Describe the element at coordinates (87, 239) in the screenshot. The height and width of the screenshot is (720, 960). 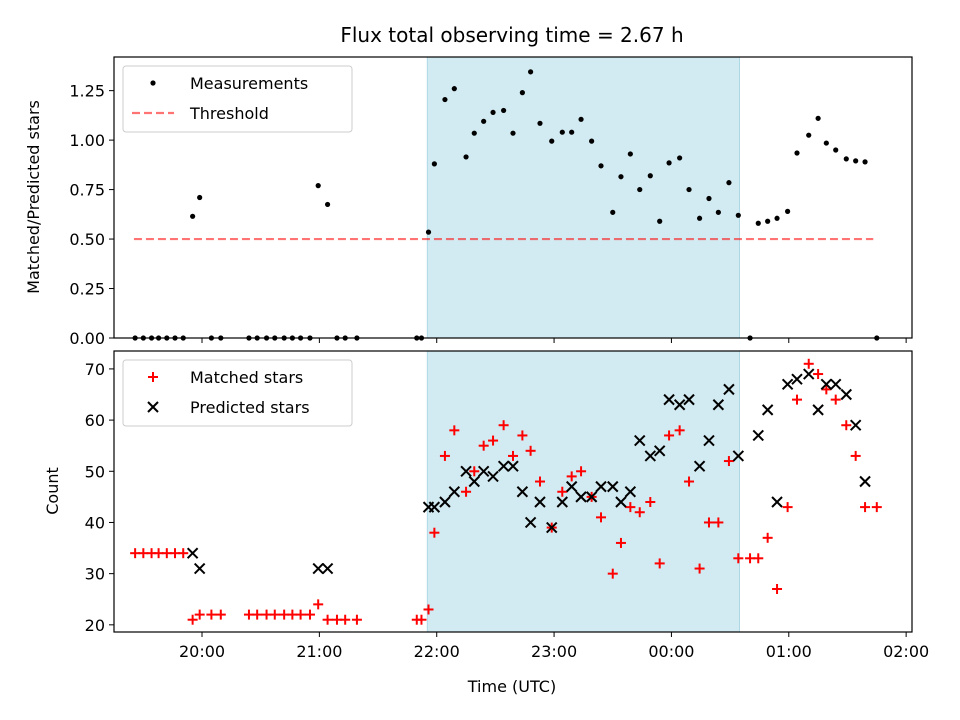
I see `y-tick-label: 0.50` at that location.